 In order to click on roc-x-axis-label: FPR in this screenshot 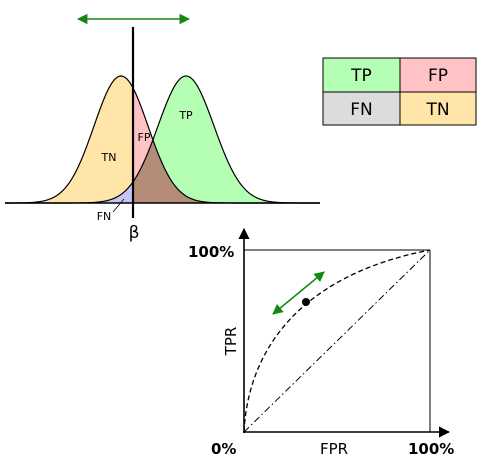, I will do `click(334, 449)`.